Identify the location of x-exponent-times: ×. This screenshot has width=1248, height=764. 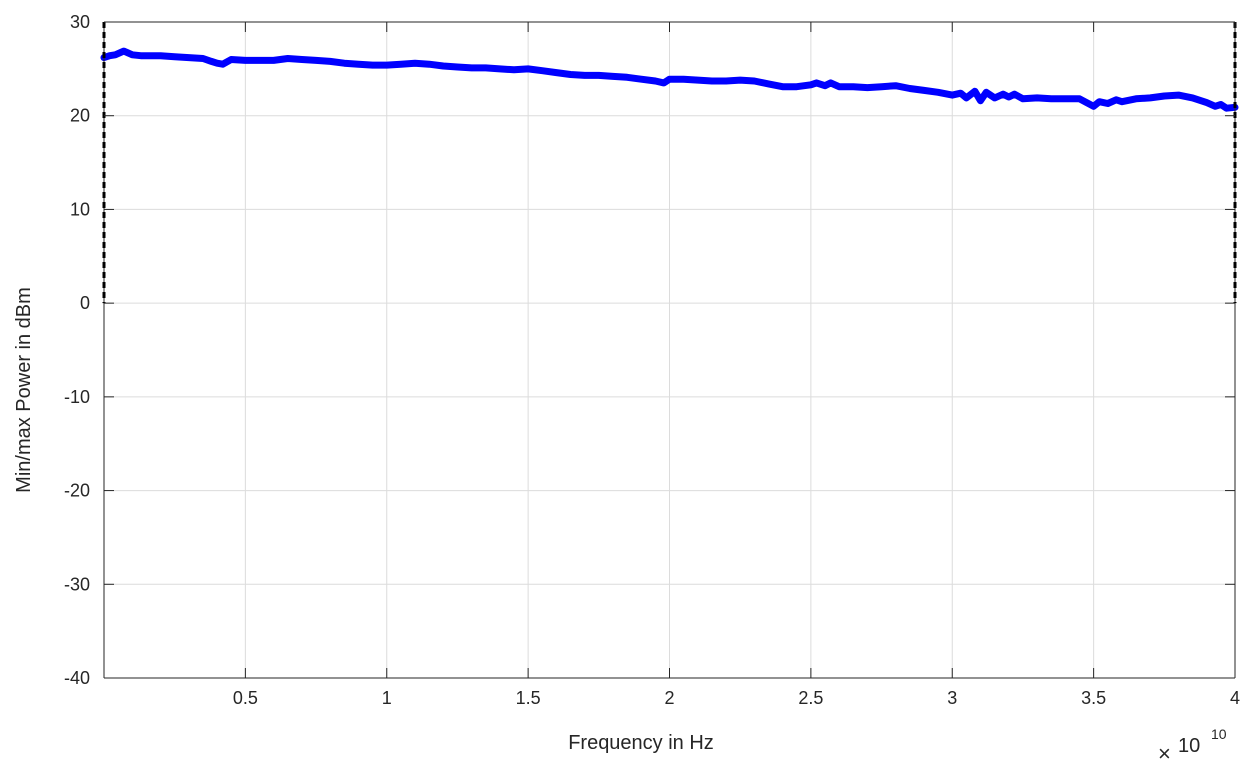
(1164, 752).